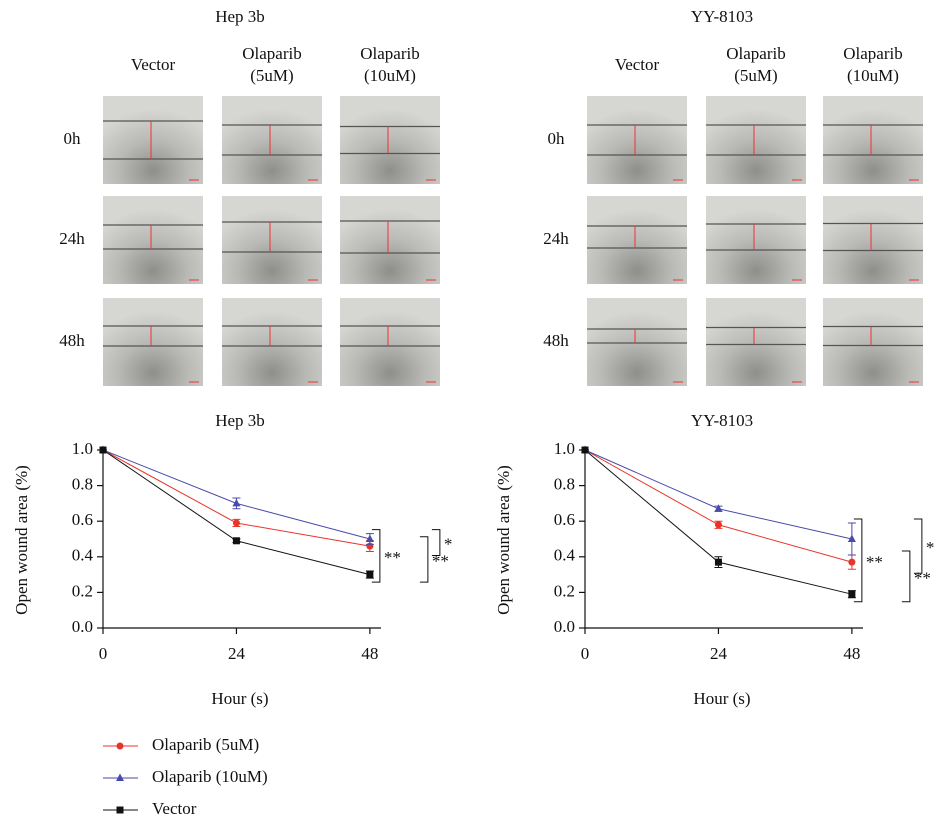  I want to click on legend-label: Vector, so click(174, 808).